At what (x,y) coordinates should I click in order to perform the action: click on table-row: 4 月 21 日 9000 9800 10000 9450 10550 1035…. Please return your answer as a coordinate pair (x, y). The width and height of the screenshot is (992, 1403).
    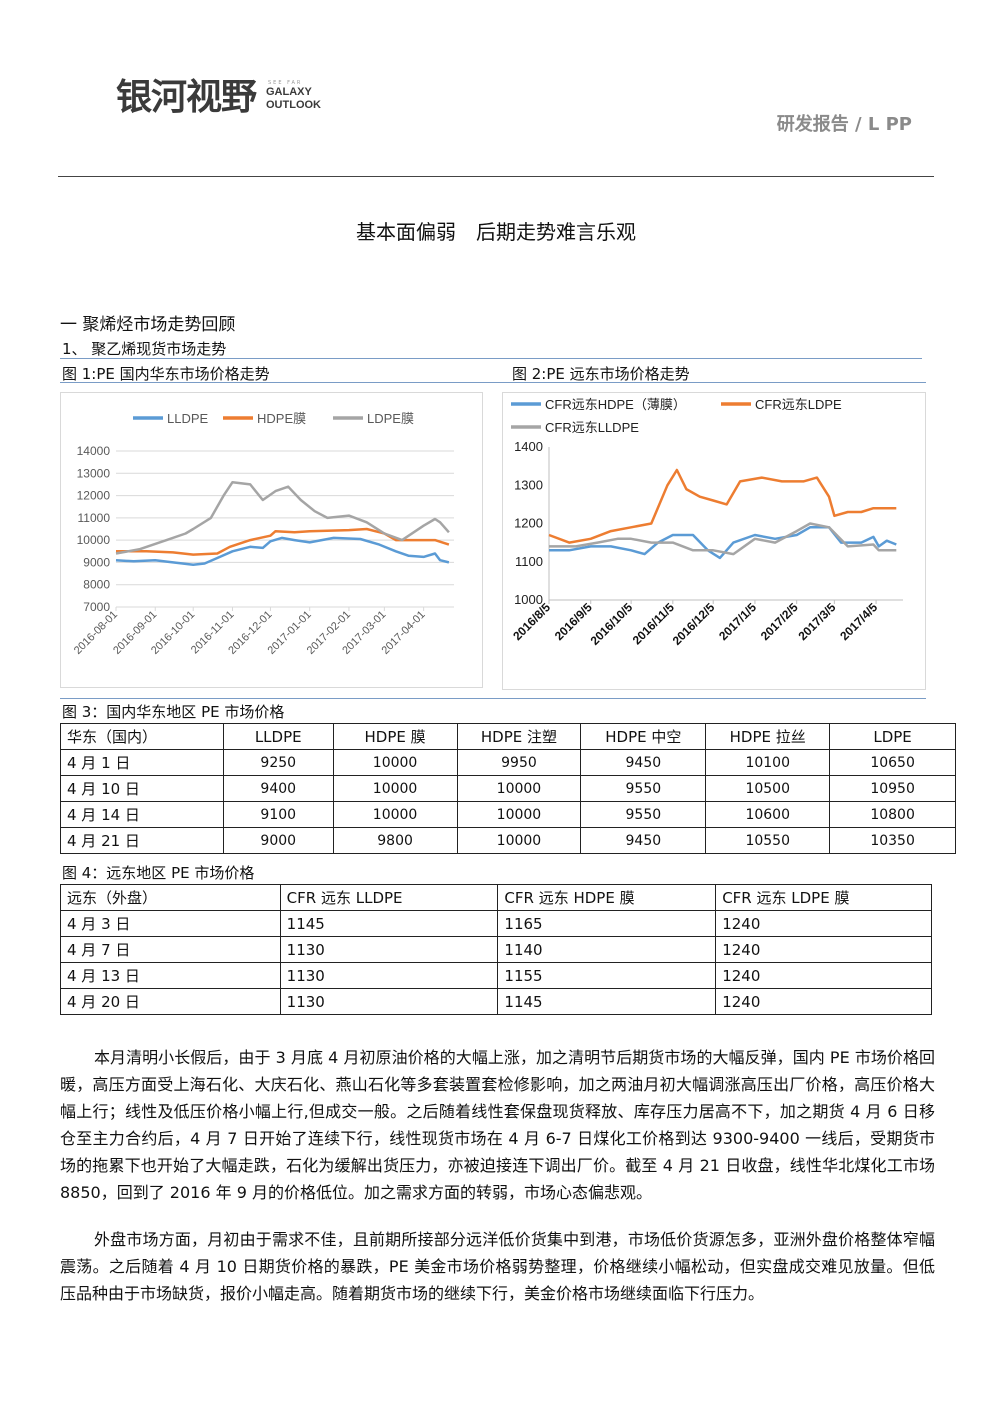
    Looking at the image, I should click on (508, 840).